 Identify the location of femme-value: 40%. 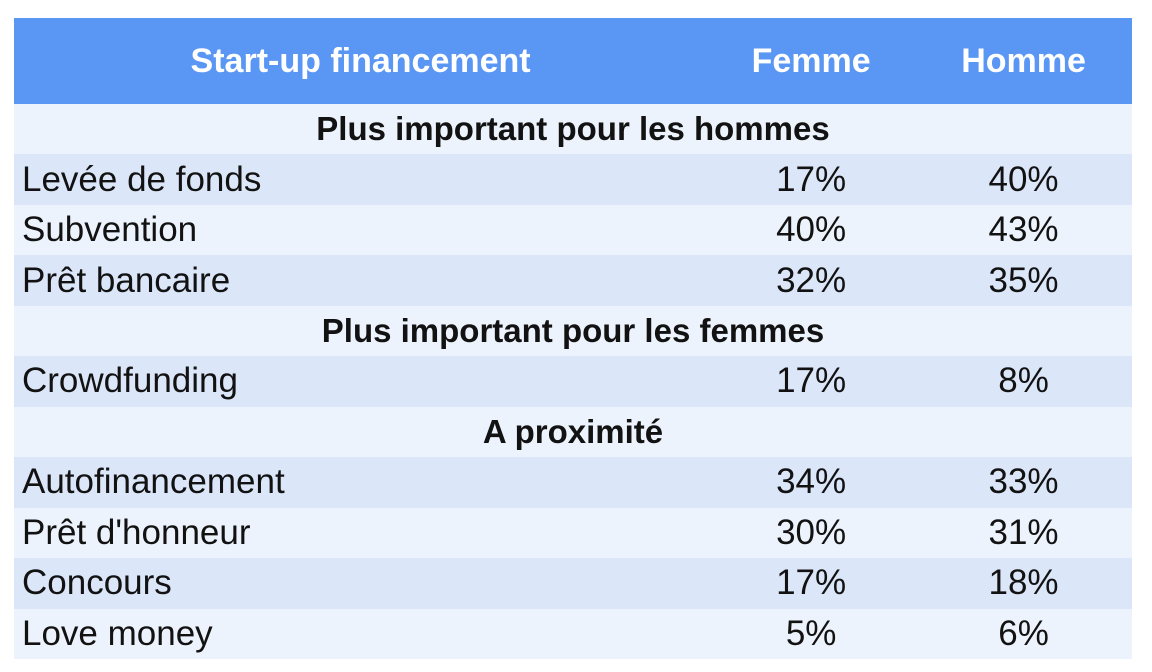
(811, 230).